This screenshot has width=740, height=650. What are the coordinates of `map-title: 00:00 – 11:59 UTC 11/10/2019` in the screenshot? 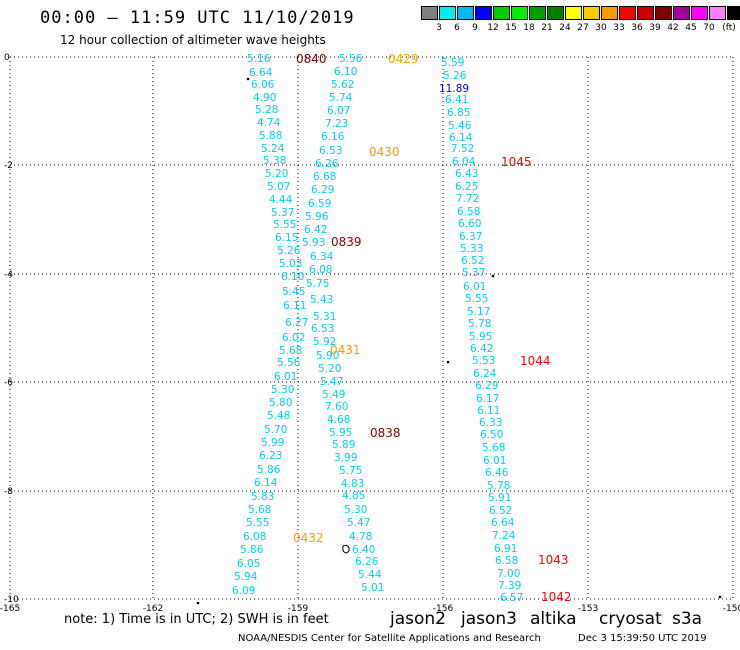 It's located at (197, 18).